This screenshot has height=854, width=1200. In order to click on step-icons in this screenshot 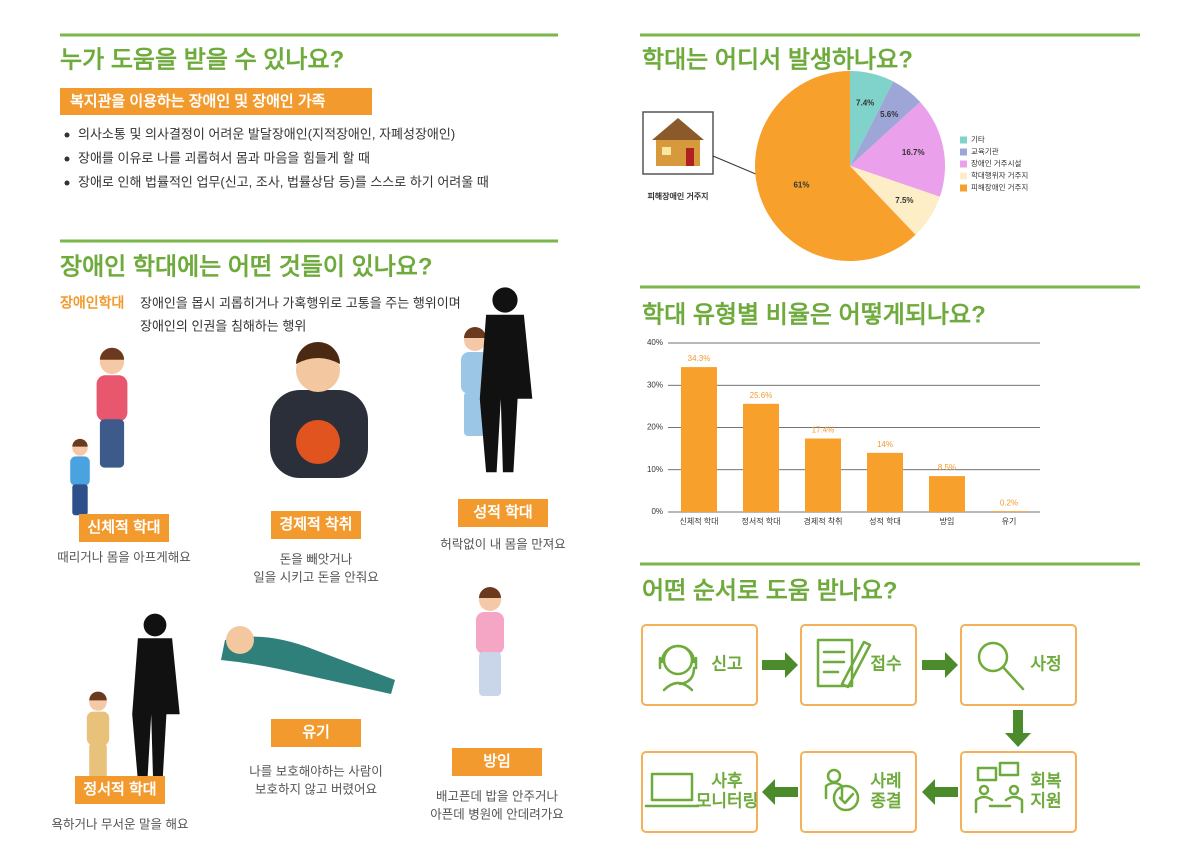, I will do `click(834, 726)`.